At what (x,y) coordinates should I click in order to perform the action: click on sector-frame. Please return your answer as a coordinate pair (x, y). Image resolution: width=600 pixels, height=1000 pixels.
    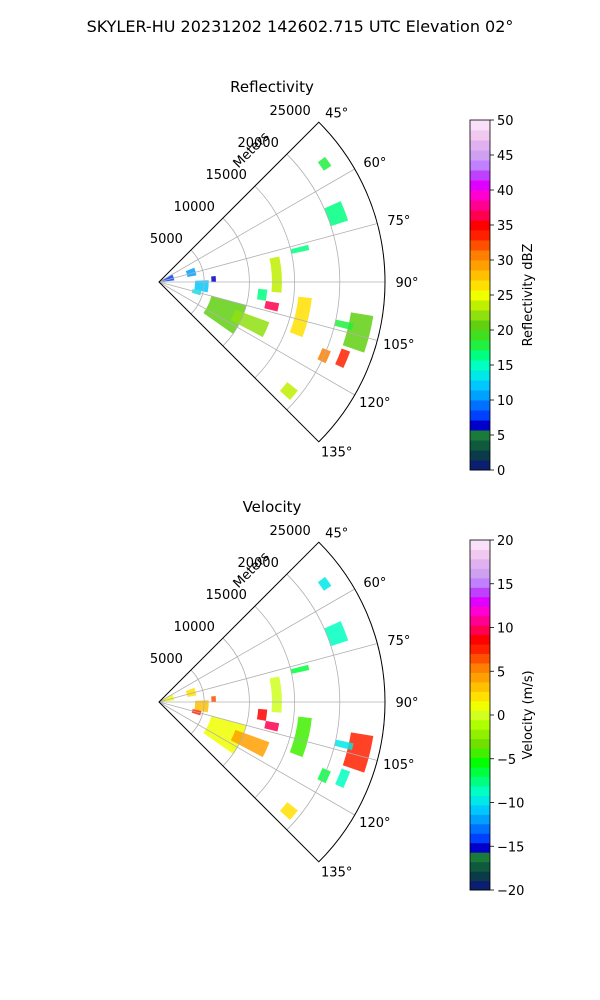
    Looking at the image, I should click on (272, 282).